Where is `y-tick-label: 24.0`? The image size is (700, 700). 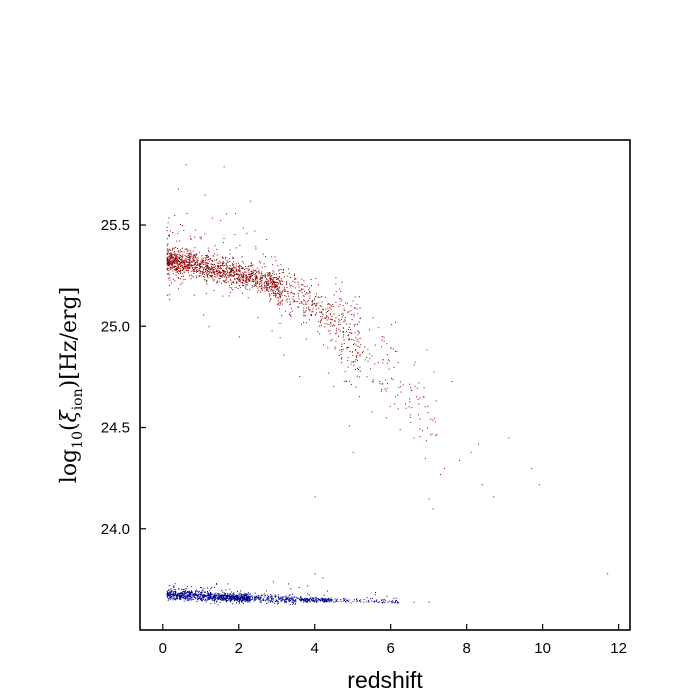 y-tick-label: 24.0 is located at coordinates (115, 529).